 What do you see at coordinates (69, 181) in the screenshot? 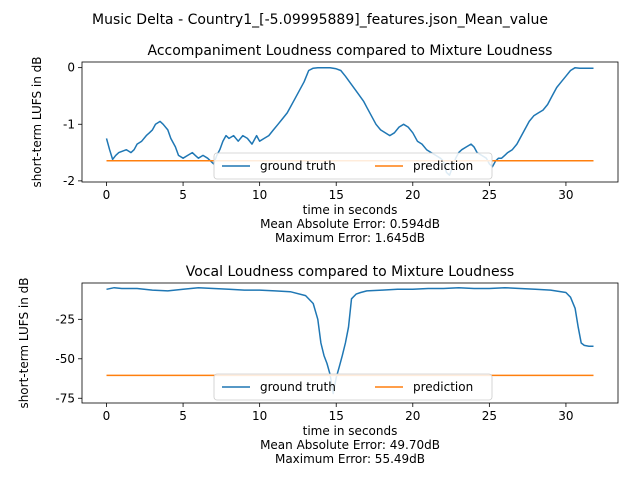
I see `y-tick-label: -2` at bounding box center [69, 181].